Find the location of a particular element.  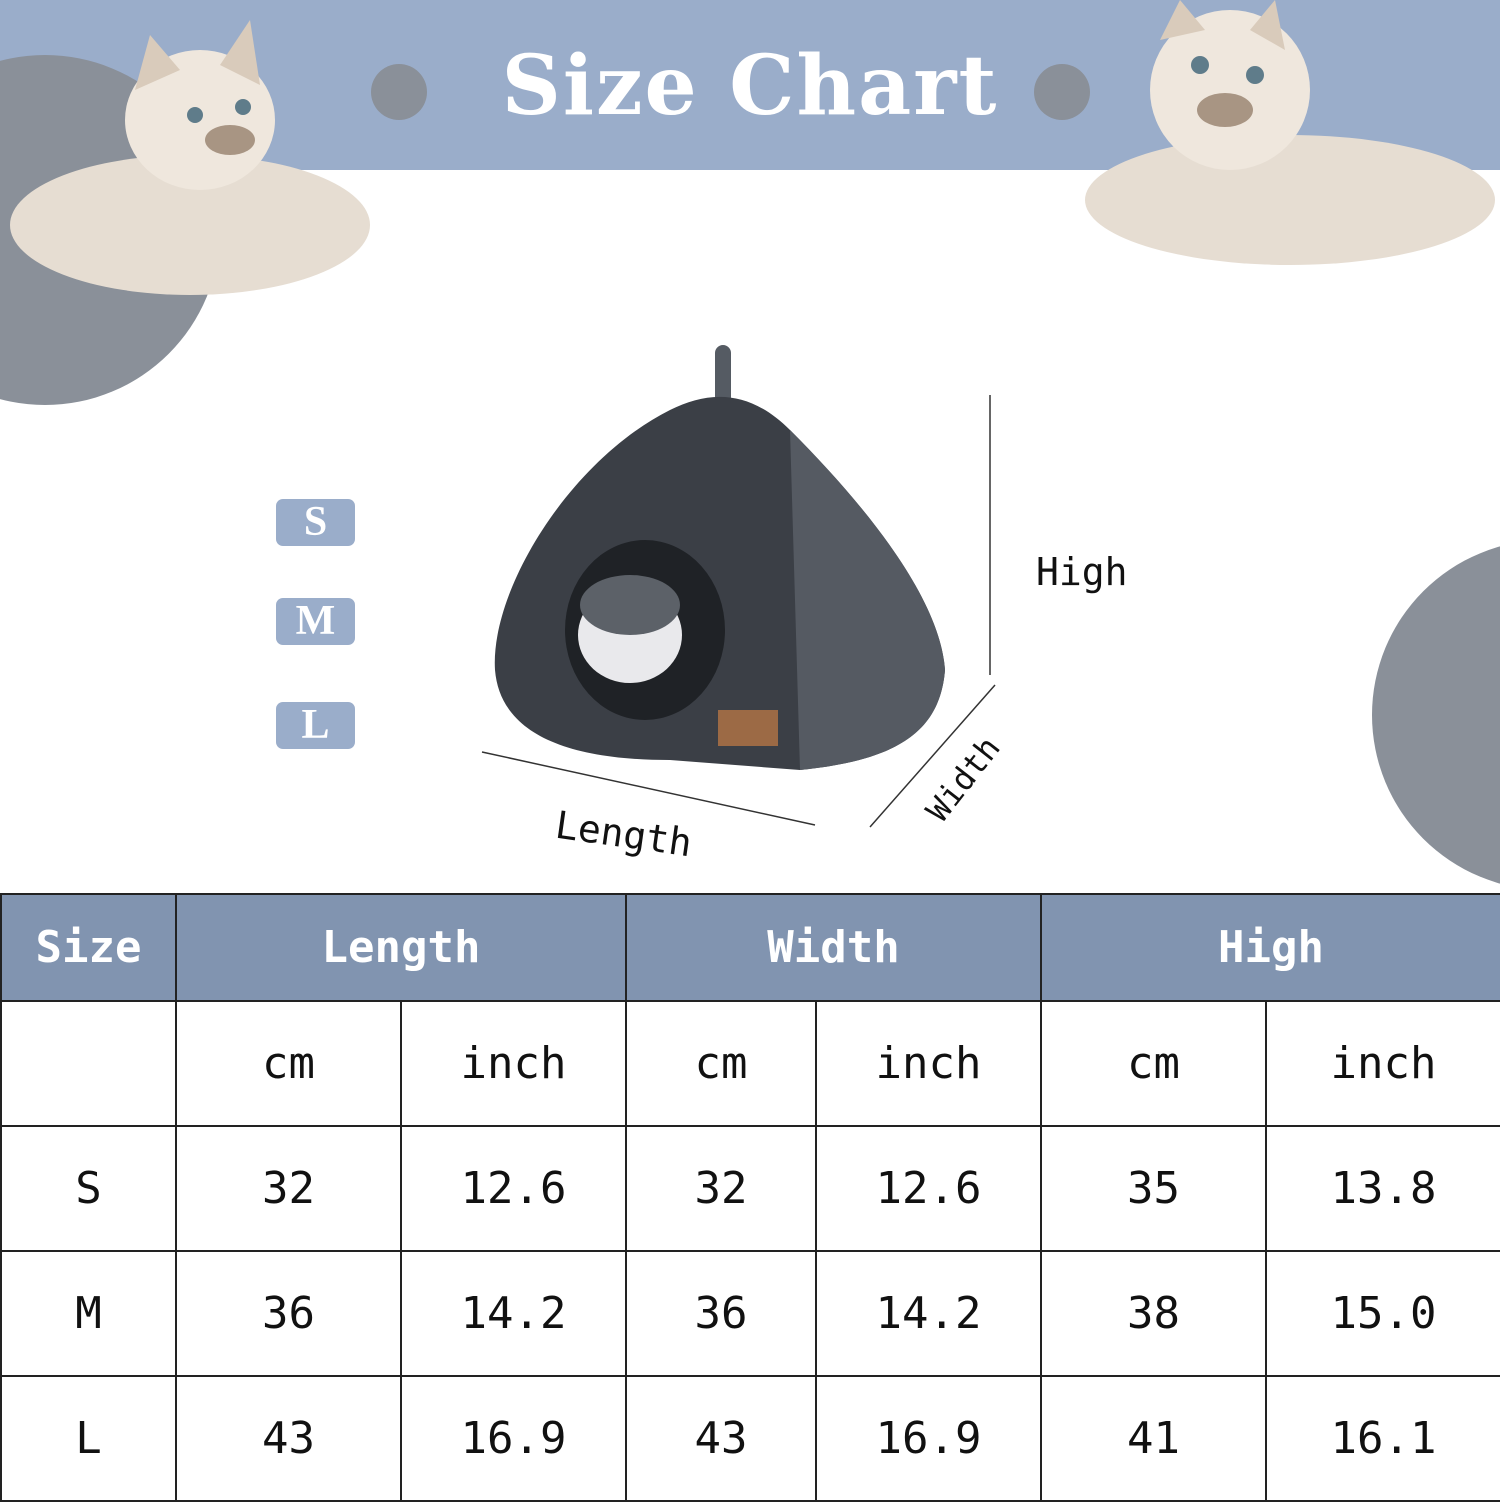

table-row: M 36 14.2 36 14.2 38 15.0 is located at coordinates (750, 1313).